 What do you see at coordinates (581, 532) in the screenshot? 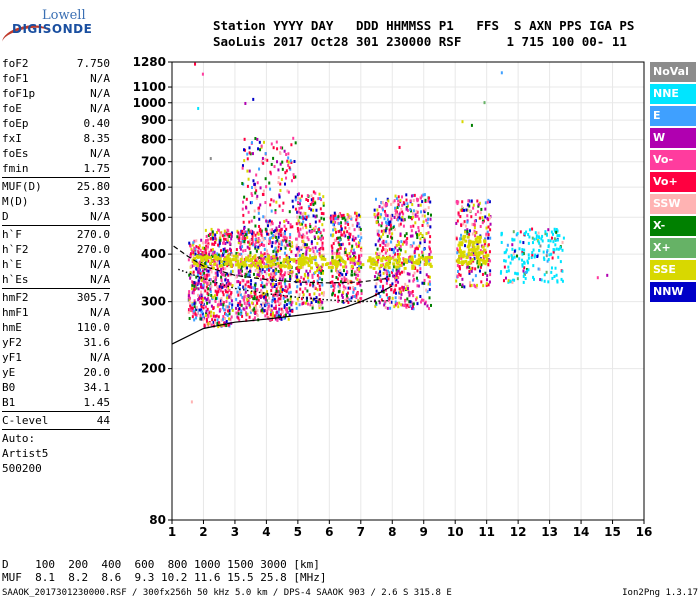
I see `x-tick-label: 14` at bounding box center [581, 532].